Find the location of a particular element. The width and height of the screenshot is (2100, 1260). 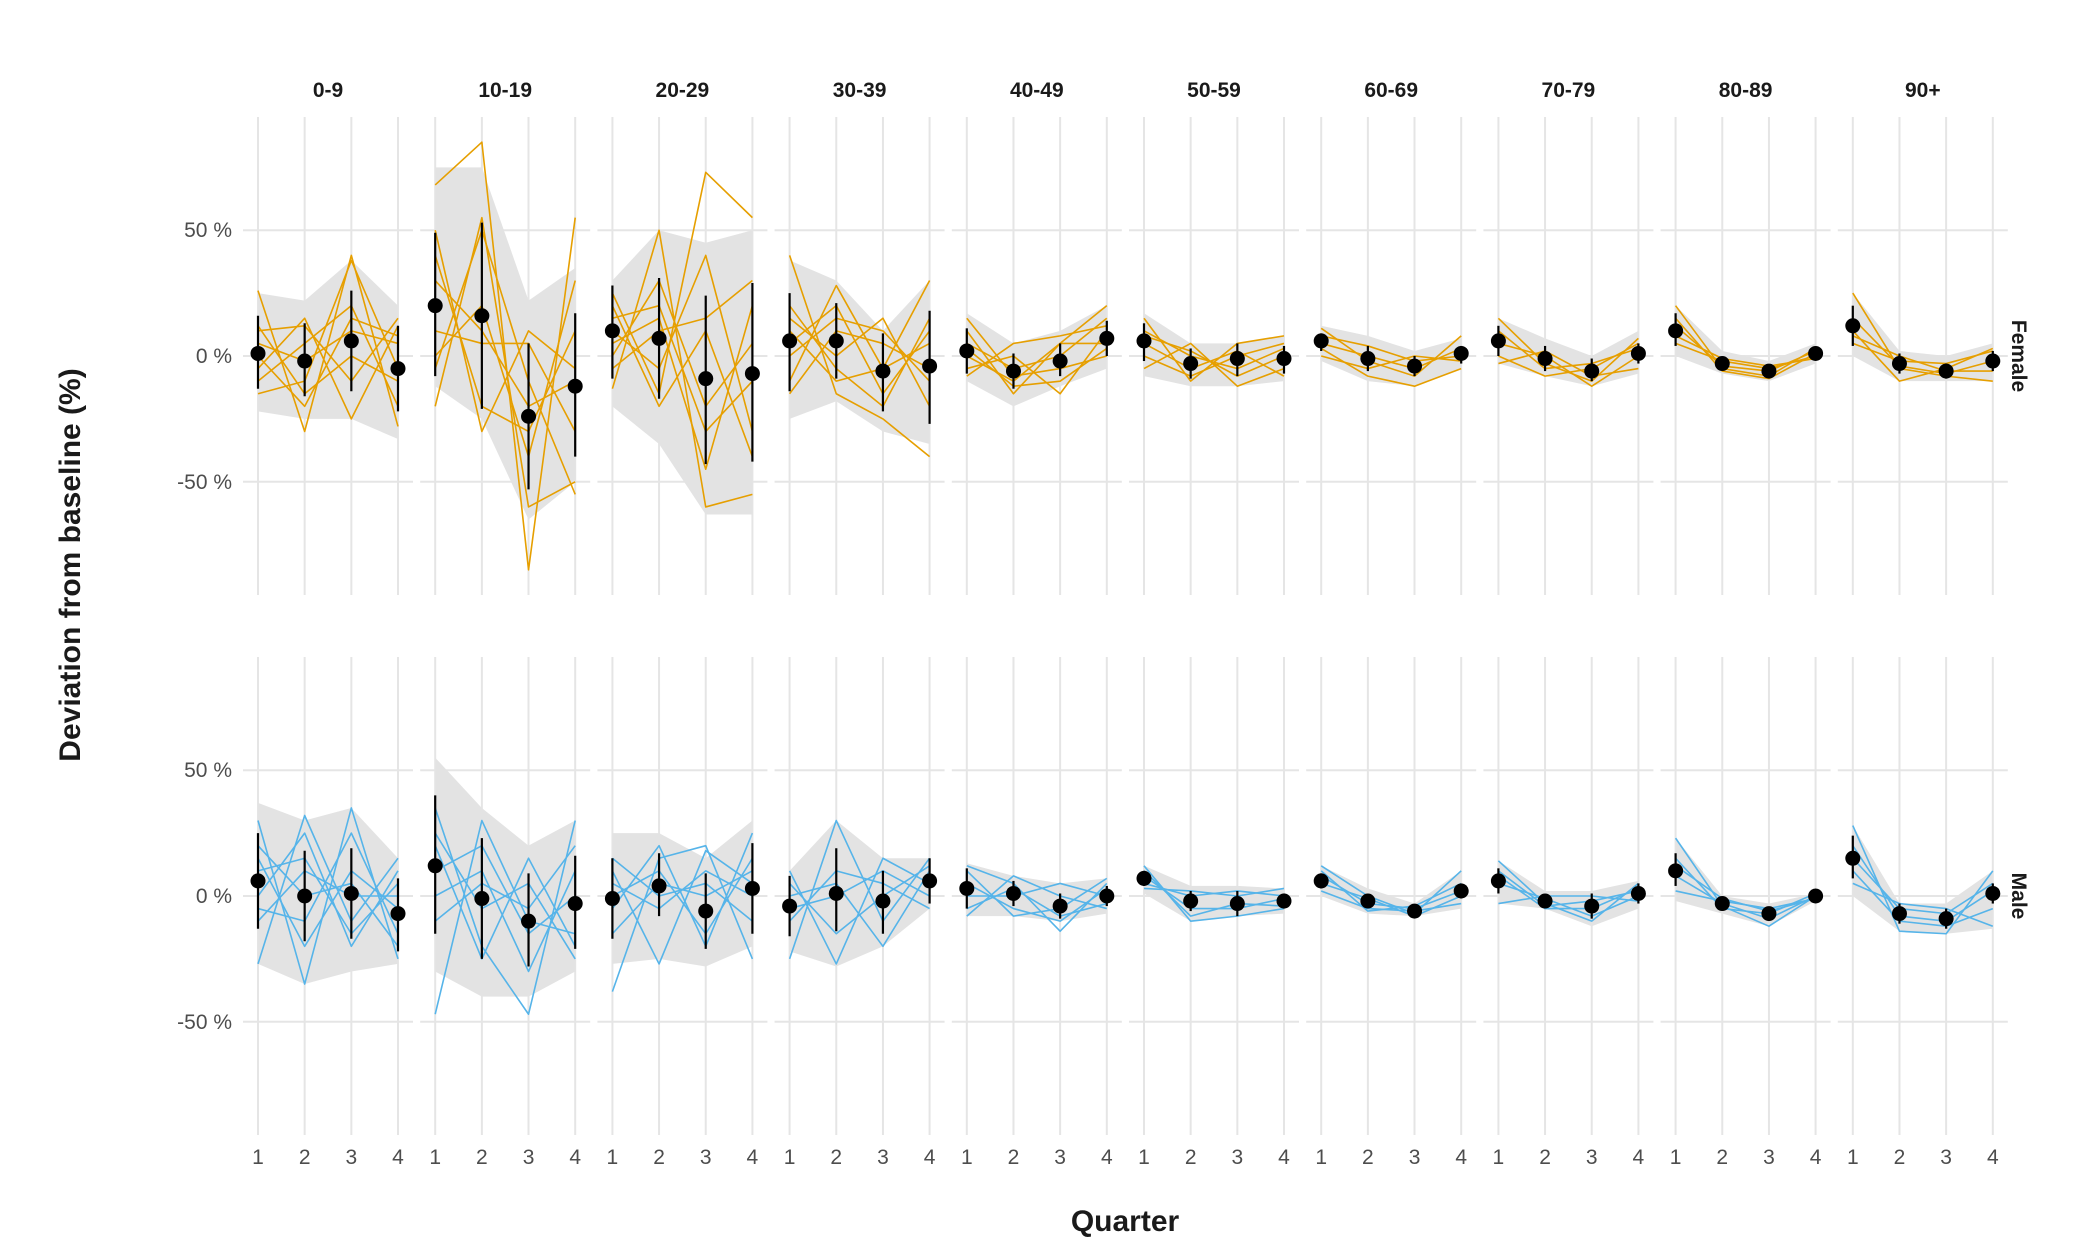

facet-title: 60-69 is located at coordinates (1391, 90).